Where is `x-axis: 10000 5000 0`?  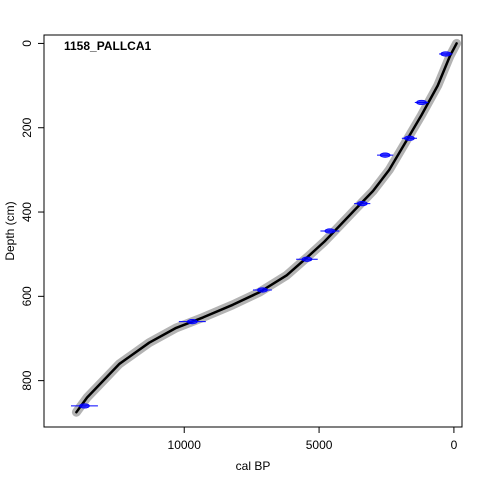
x-axis: 10000 5000 0 is located at coordinates (313, 439).